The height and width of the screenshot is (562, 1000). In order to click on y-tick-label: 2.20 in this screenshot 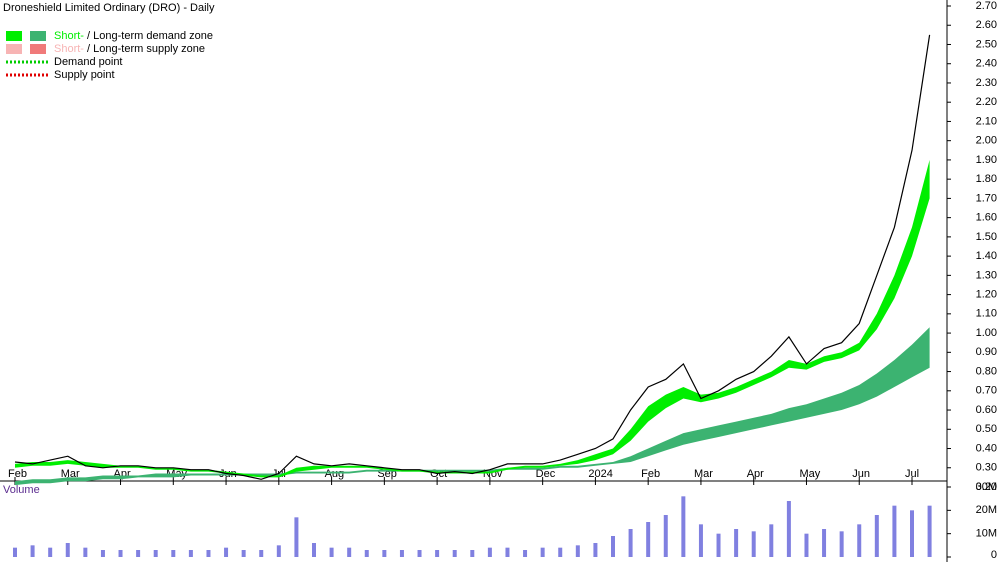, I will do `click(986, 102)`.